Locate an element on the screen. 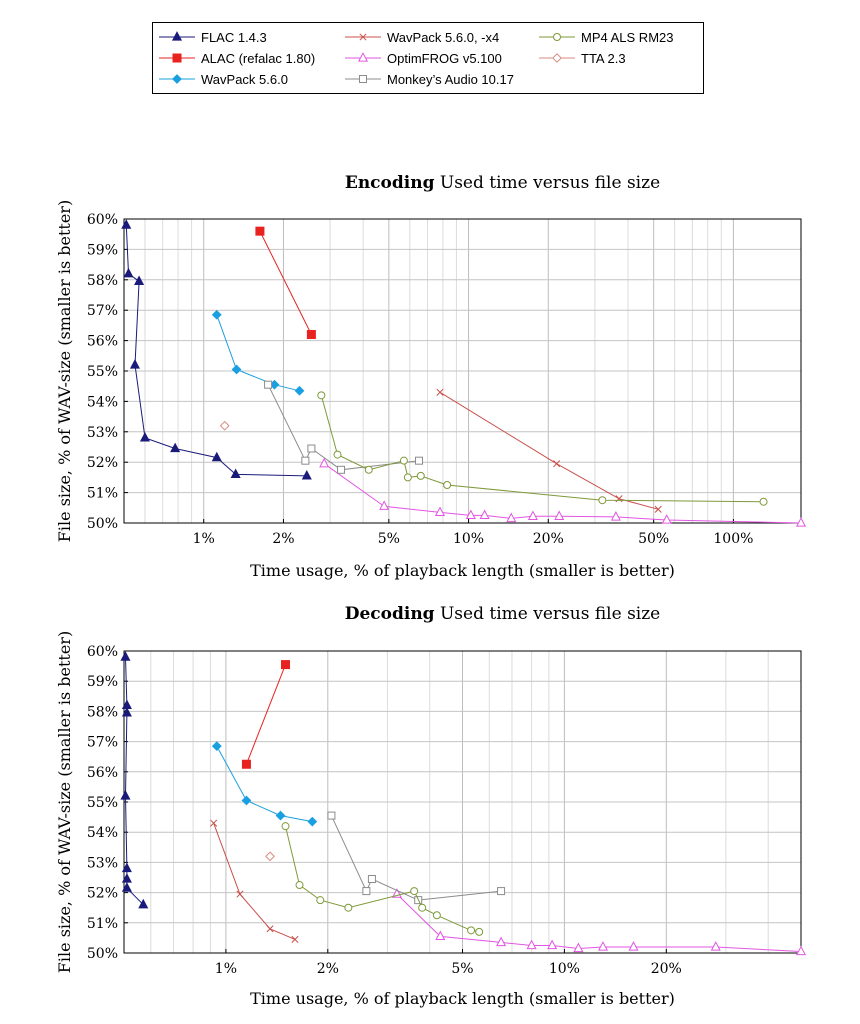 This screenshot has width=860, height=1024. y-tick-label: 50% is located at coordinates (102, 954).